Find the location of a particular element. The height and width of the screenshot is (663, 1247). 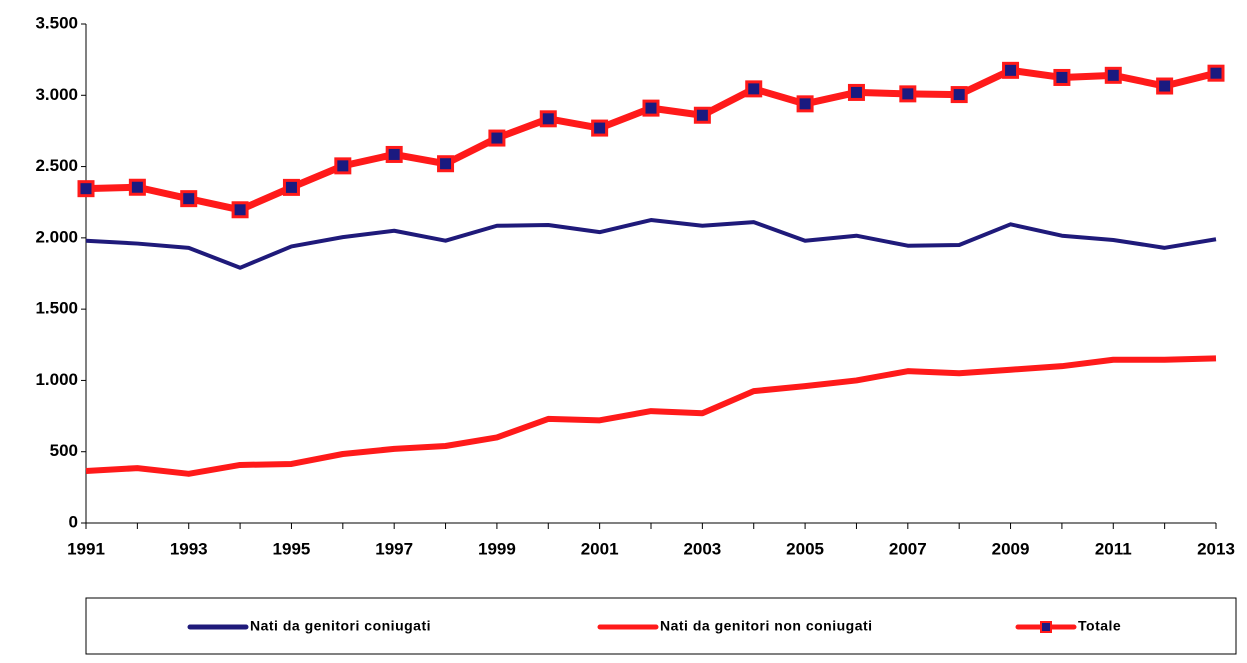

y-tick-label: 1.500 is located at coordinates (56, 308).